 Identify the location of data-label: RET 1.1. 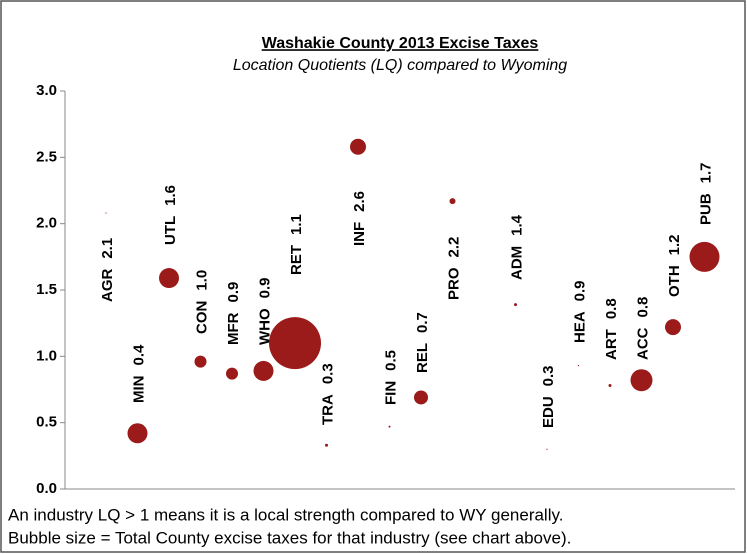
(296, 244).